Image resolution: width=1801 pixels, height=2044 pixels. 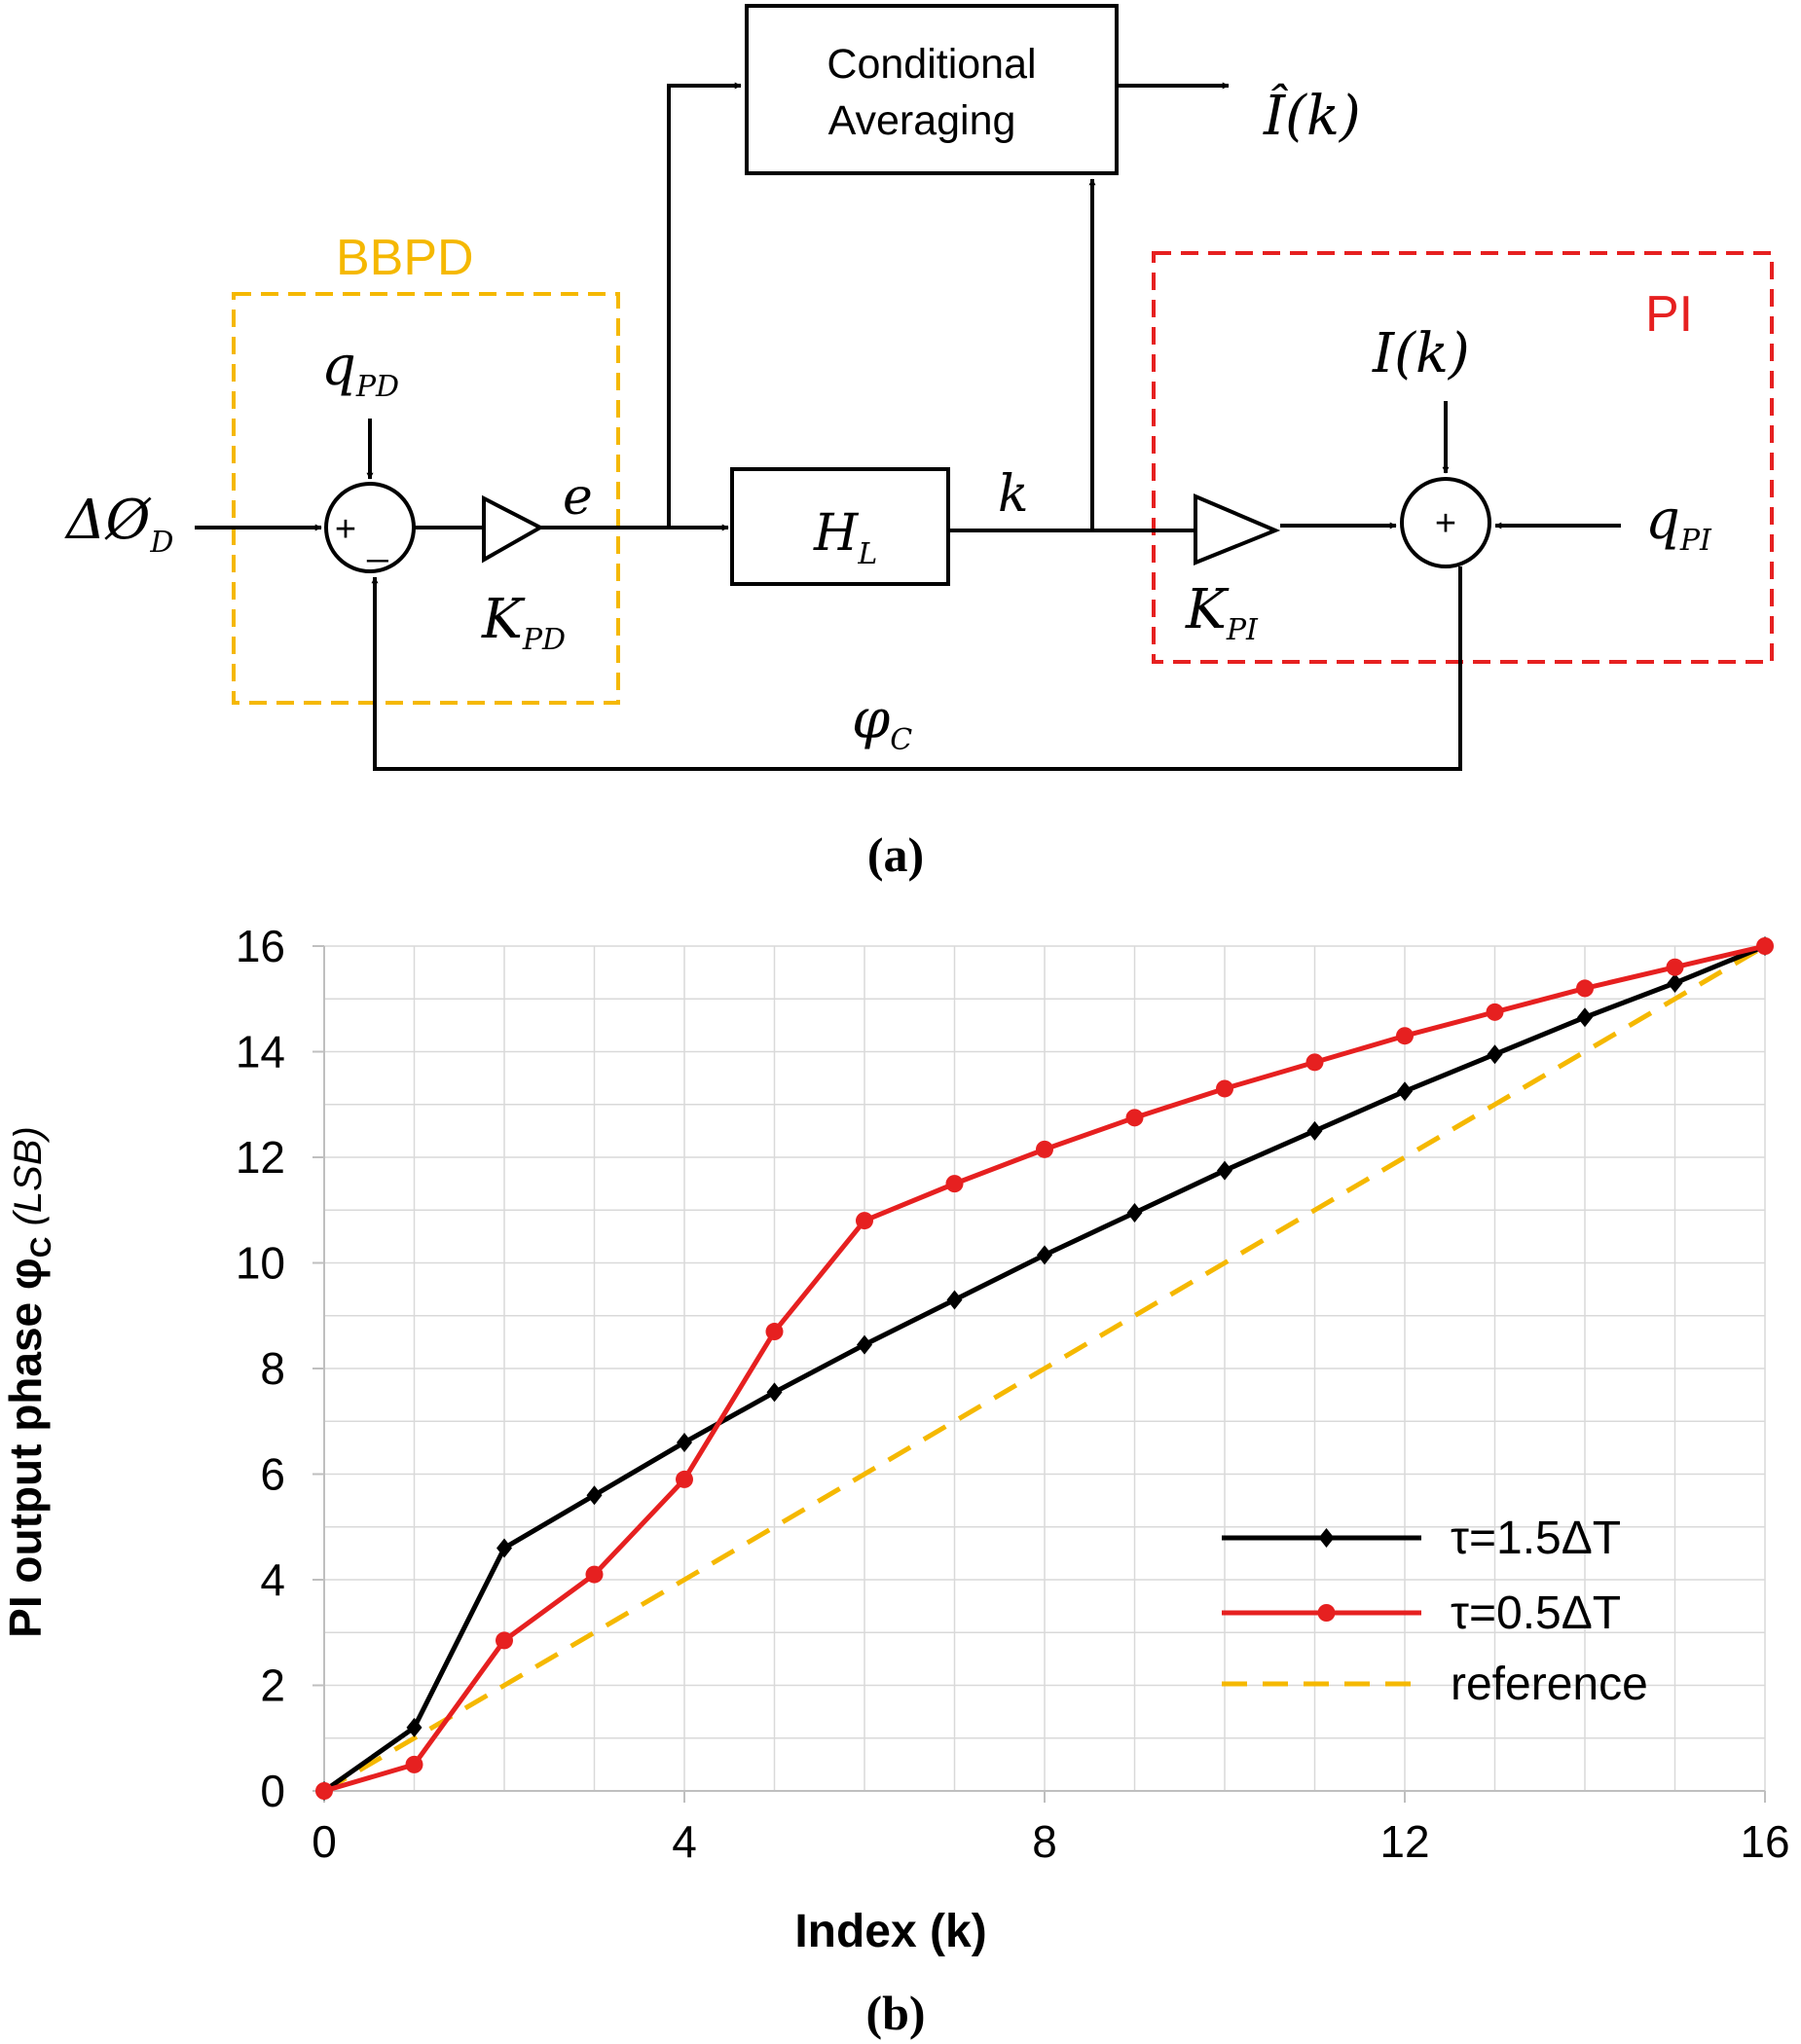 What do you see at coordinates (1435, 1612) in the screenshot?
I see `chart-legend: τ=1.5ΔT τ=0.5ΔT reference` at bounding box center [1435, 1612].